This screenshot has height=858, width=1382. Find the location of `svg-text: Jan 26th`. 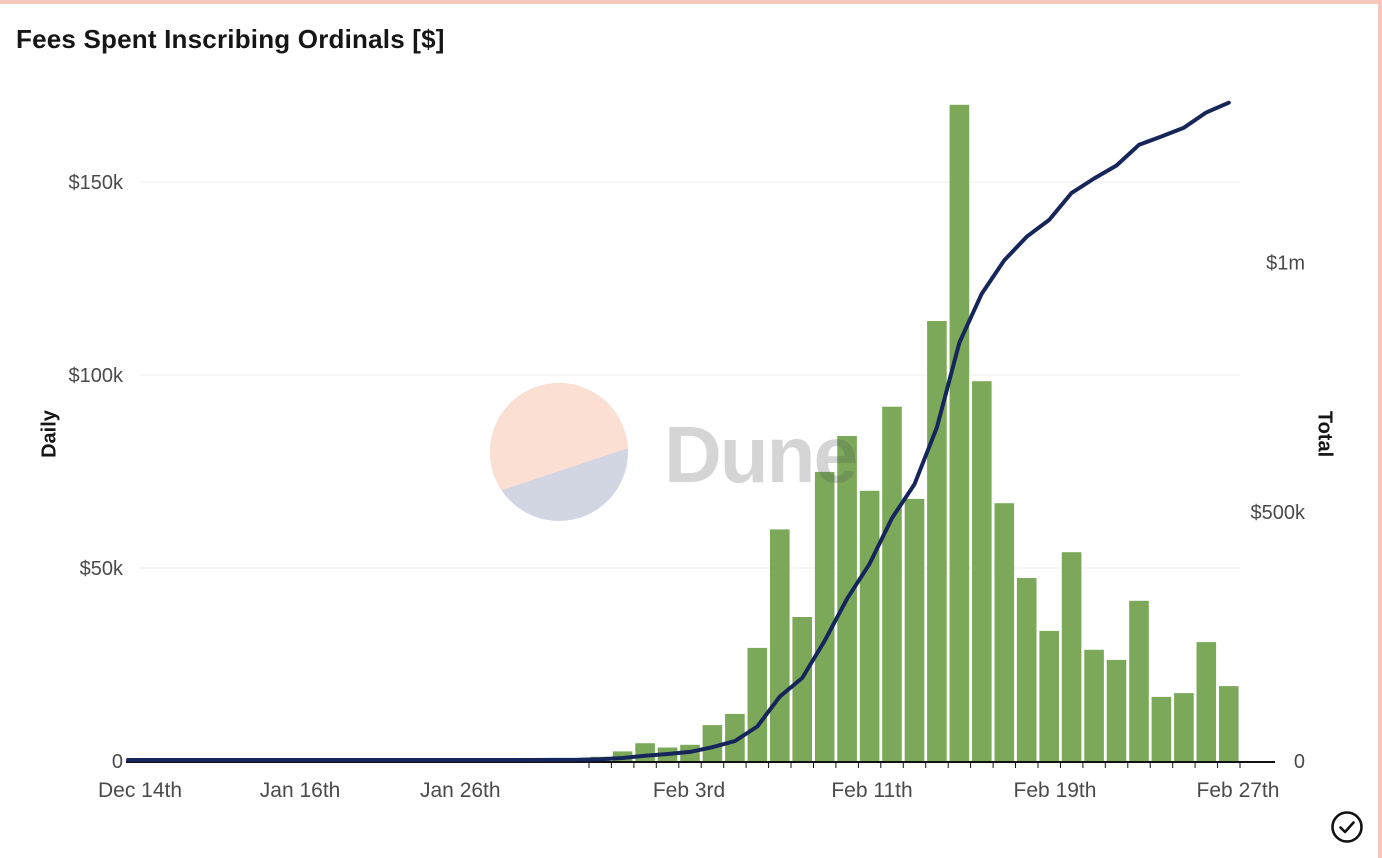

svg-text: Jan 26th is located at coordinates (460, 790).